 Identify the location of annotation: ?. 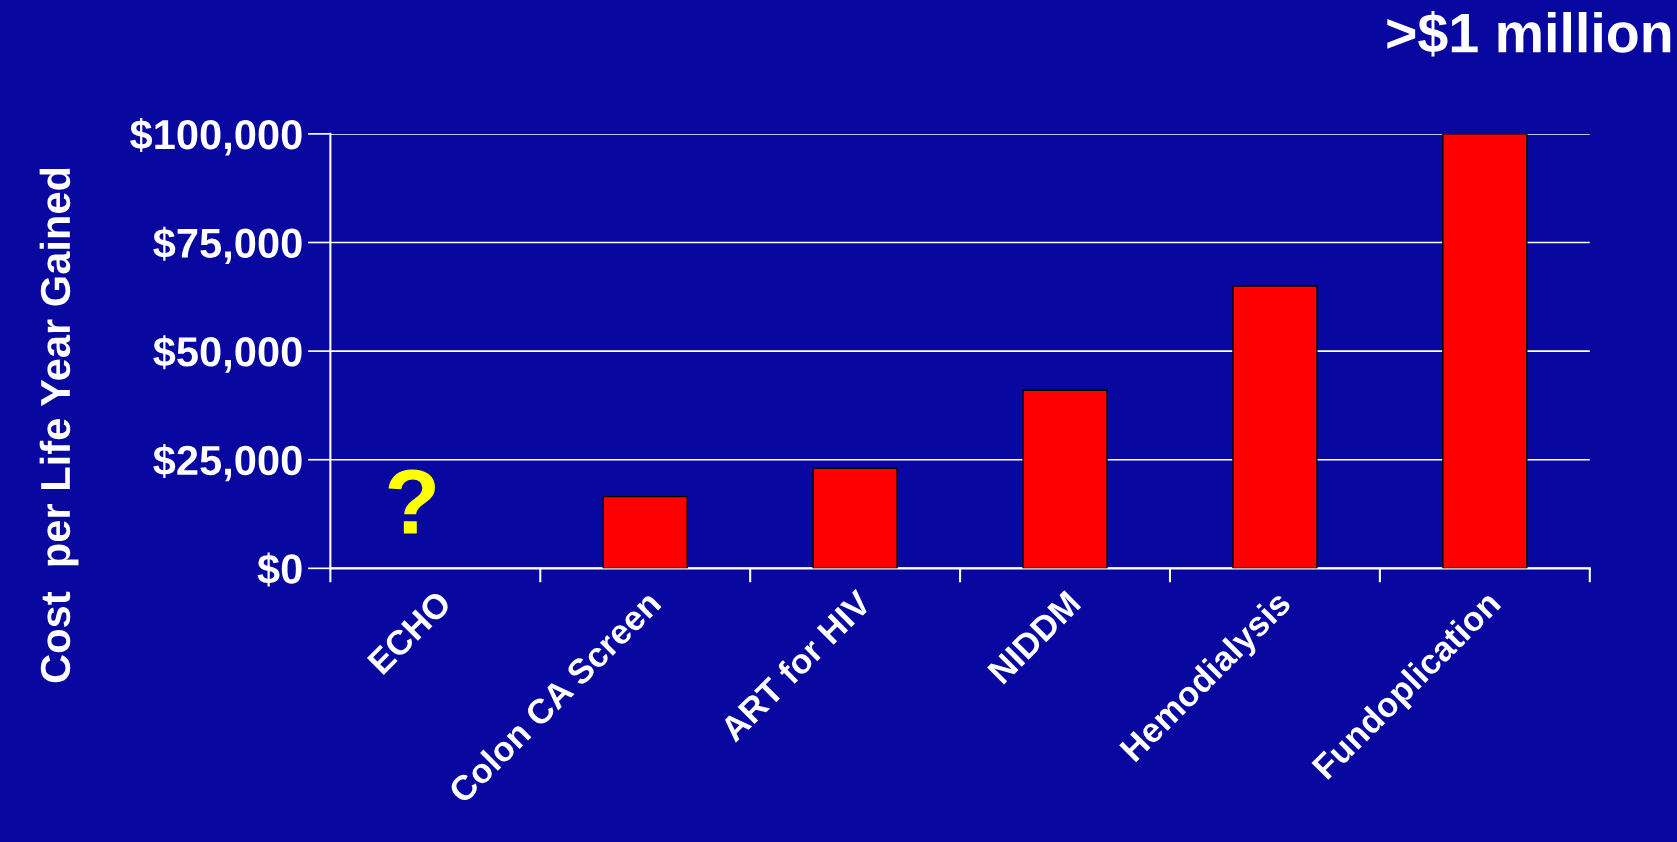
(411, 501).